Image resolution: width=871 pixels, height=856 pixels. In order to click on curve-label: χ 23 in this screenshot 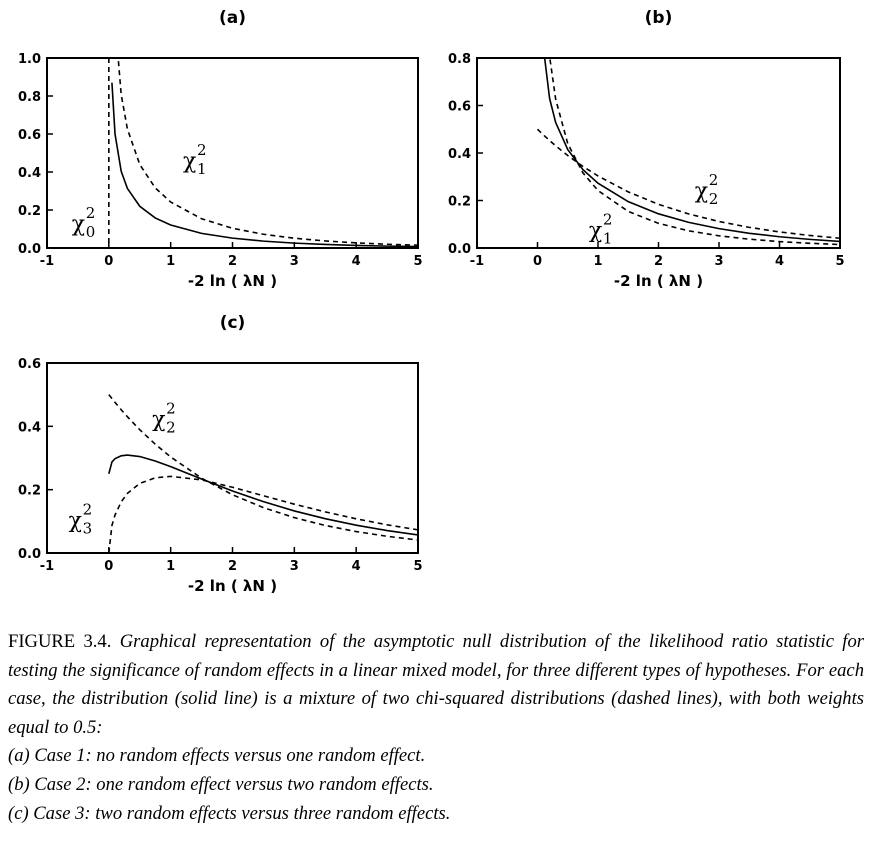, I will do `click(81, 519)`.